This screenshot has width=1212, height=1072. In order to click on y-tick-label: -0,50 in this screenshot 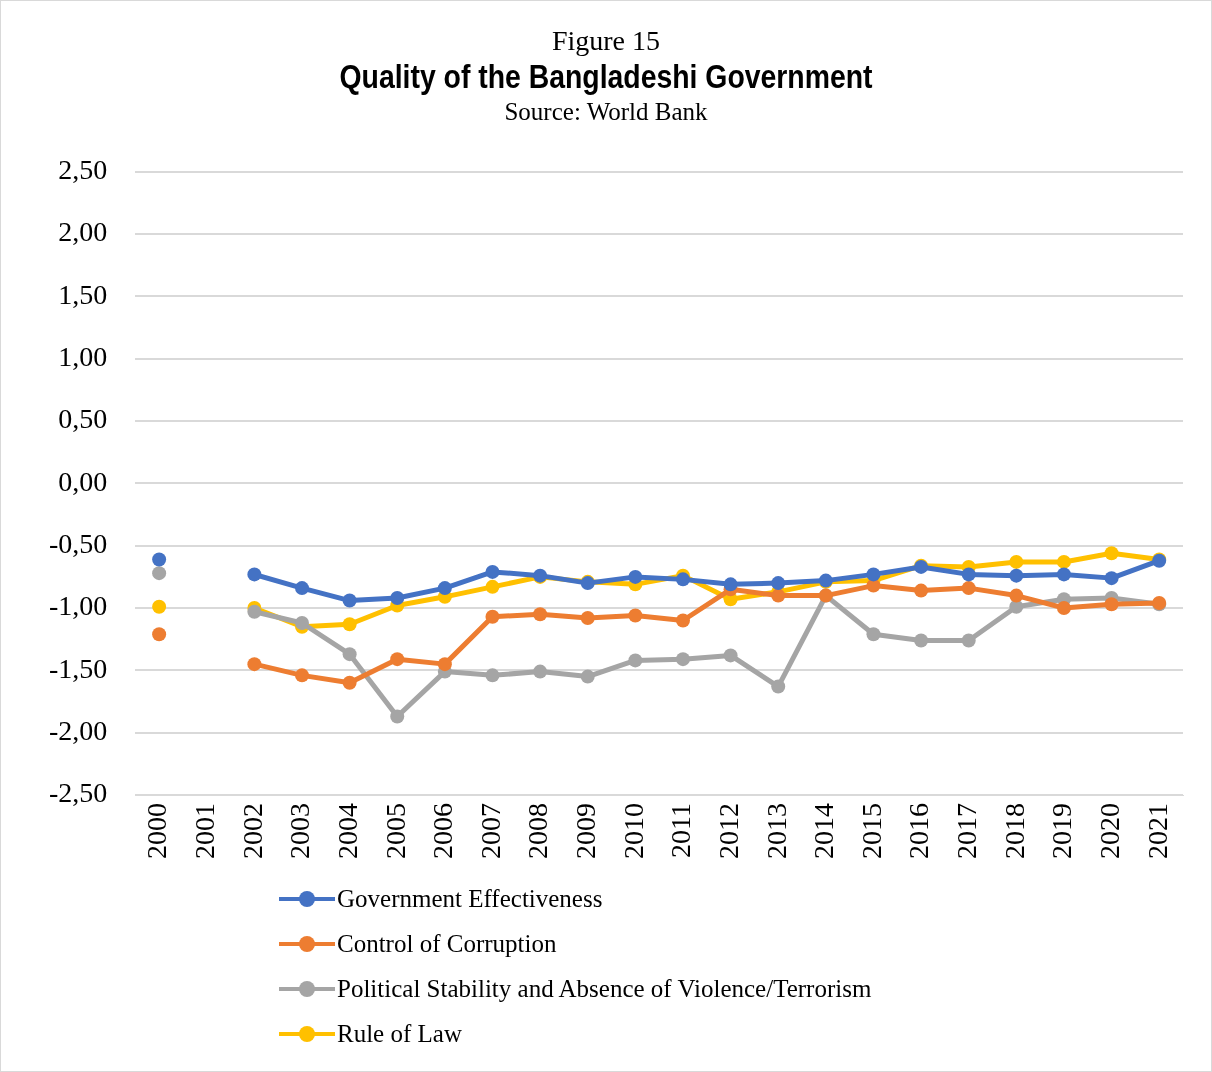, I will do `click(78, 544)`.